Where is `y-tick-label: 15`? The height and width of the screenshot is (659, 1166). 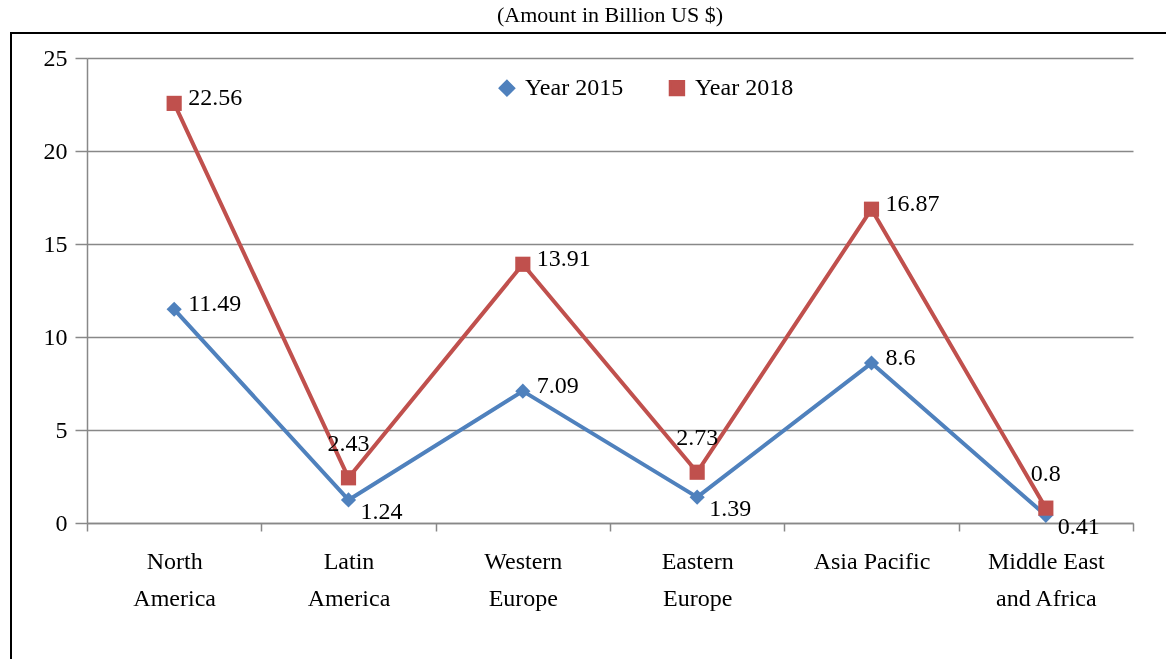 y-tick-label: 15 is located at coordinates (55, 243).